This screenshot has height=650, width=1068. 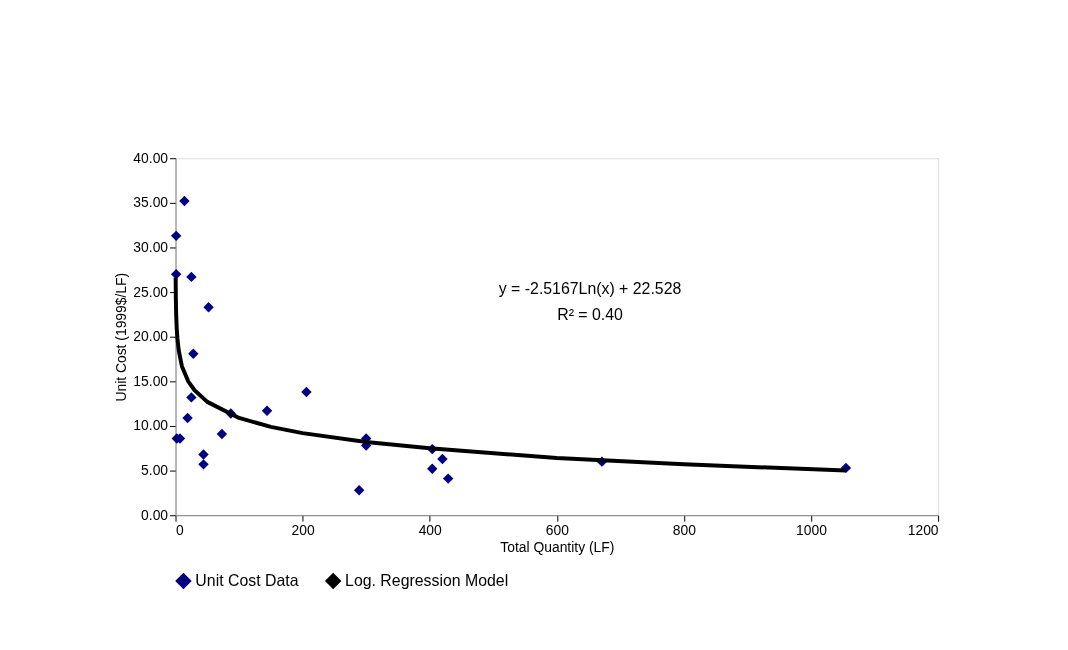 What do you see at coordinates (557, 529) in the screenshot?
I see `x-tick-label: 600` at bounding box center [557, 529].